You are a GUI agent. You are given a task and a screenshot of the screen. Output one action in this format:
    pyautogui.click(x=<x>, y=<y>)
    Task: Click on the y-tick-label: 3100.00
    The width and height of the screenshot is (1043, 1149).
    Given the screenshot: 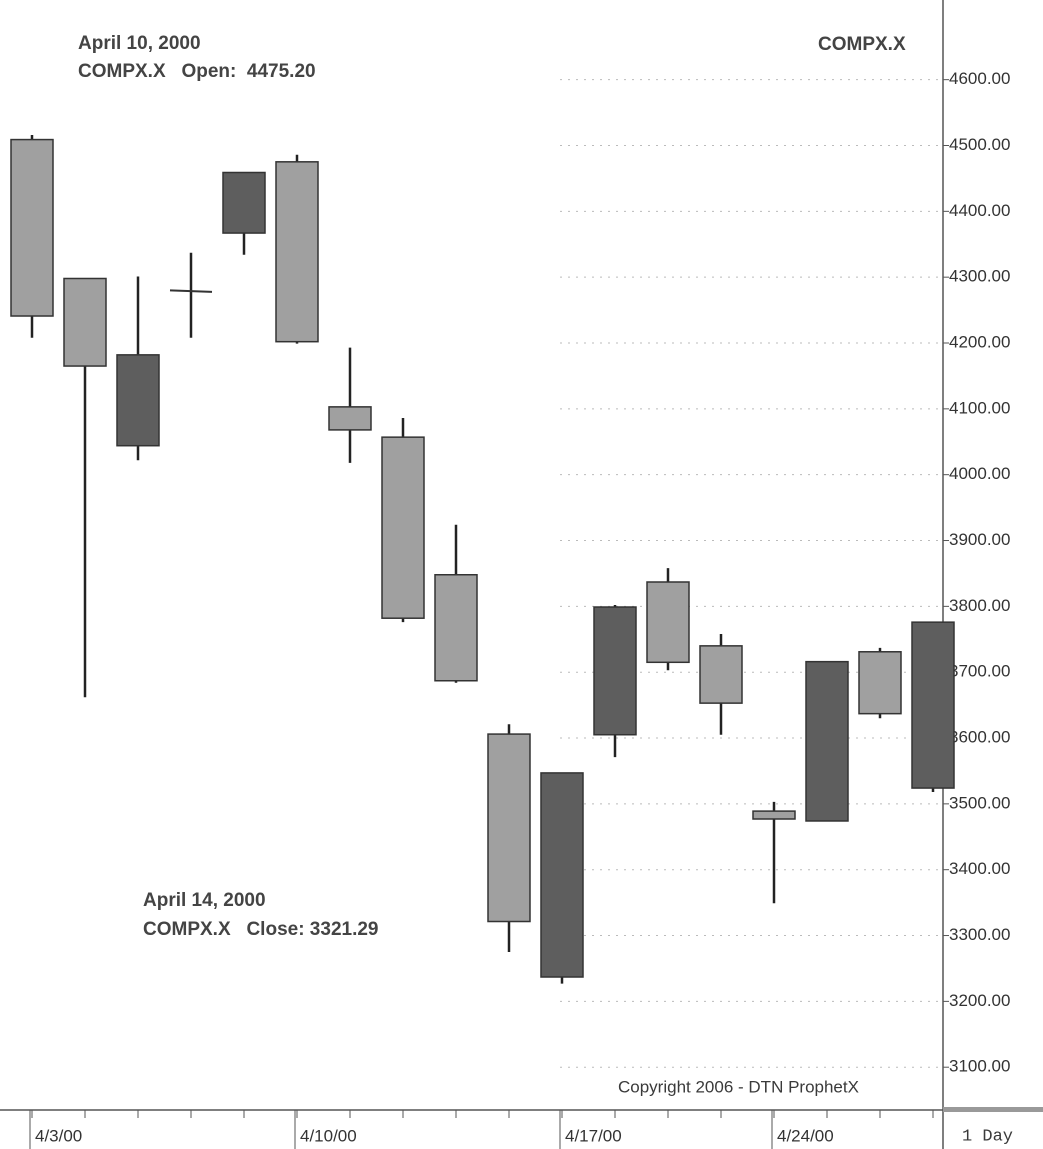 What is the action you would take?
    pyautogui.click(x=979, y=1066)
    